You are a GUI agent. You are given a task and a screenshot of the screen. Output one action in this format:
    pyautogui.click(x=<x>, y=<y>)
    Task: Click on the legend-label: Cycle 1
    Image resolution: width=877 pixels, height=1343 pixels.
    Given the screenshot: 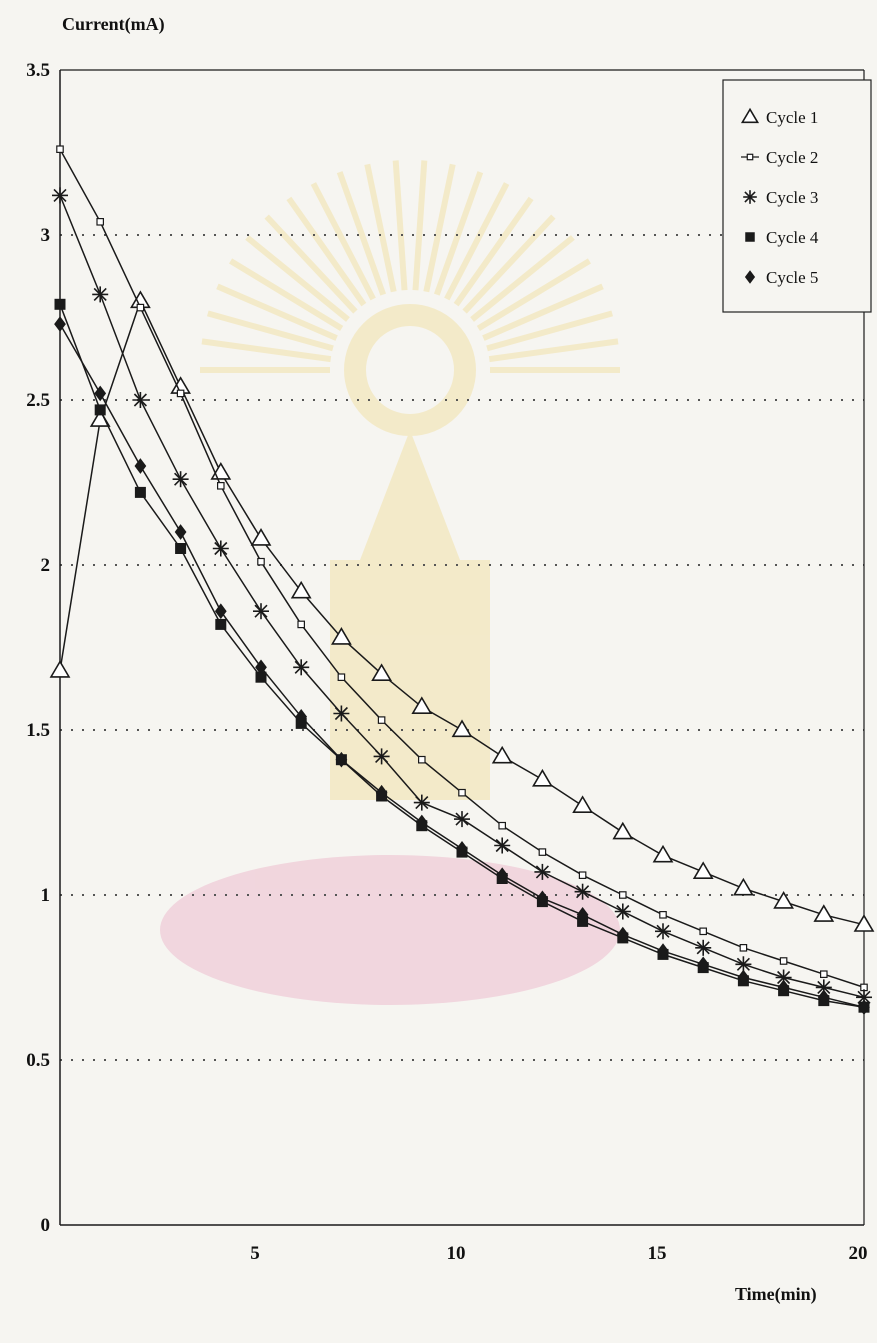 What is the action you would take?
    pyautogui.click(x=792, y=117)
    